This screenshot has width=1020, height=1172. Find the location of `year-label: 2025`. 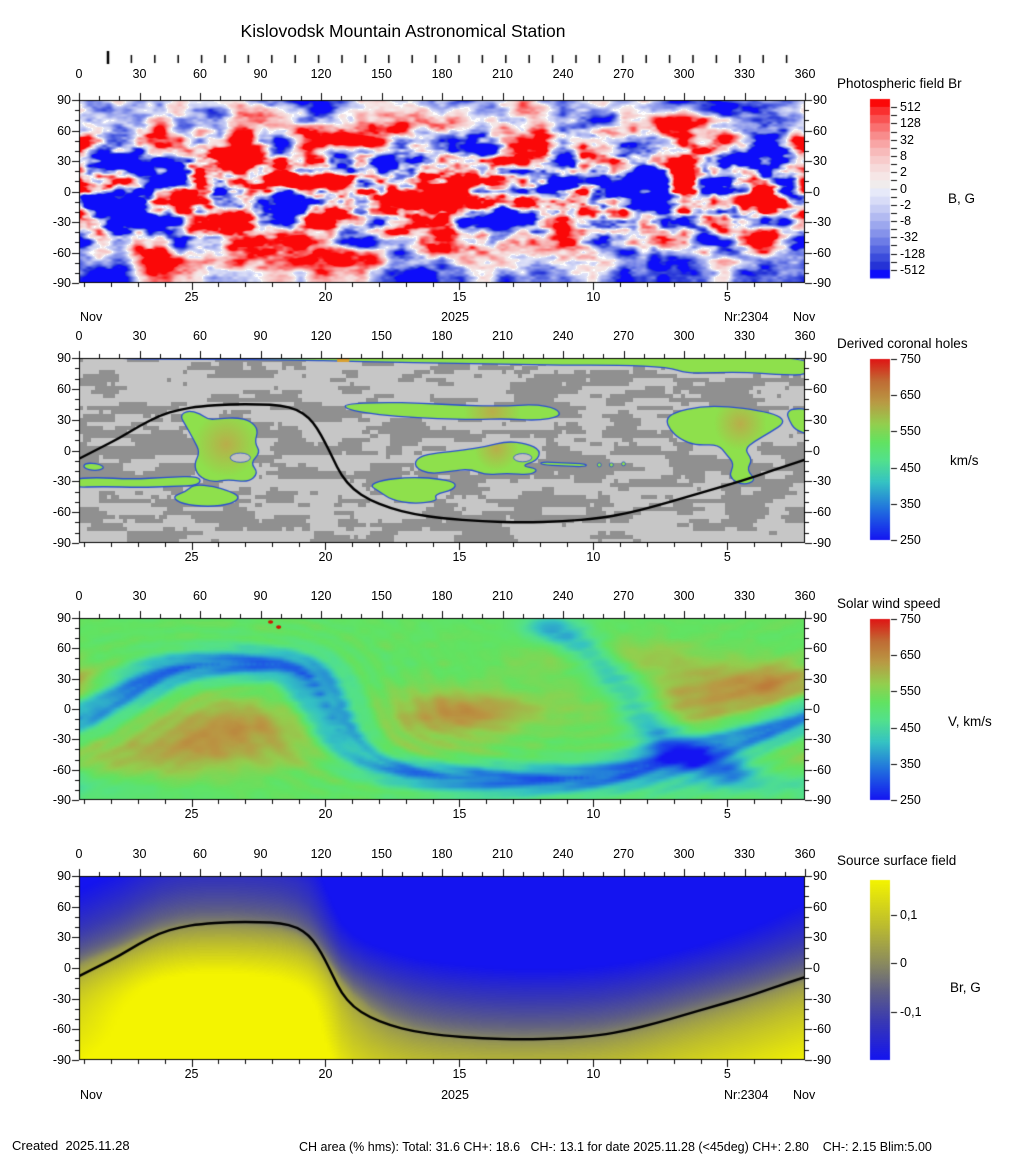

year-label: 2025 is located at coordinates (455, 1095).